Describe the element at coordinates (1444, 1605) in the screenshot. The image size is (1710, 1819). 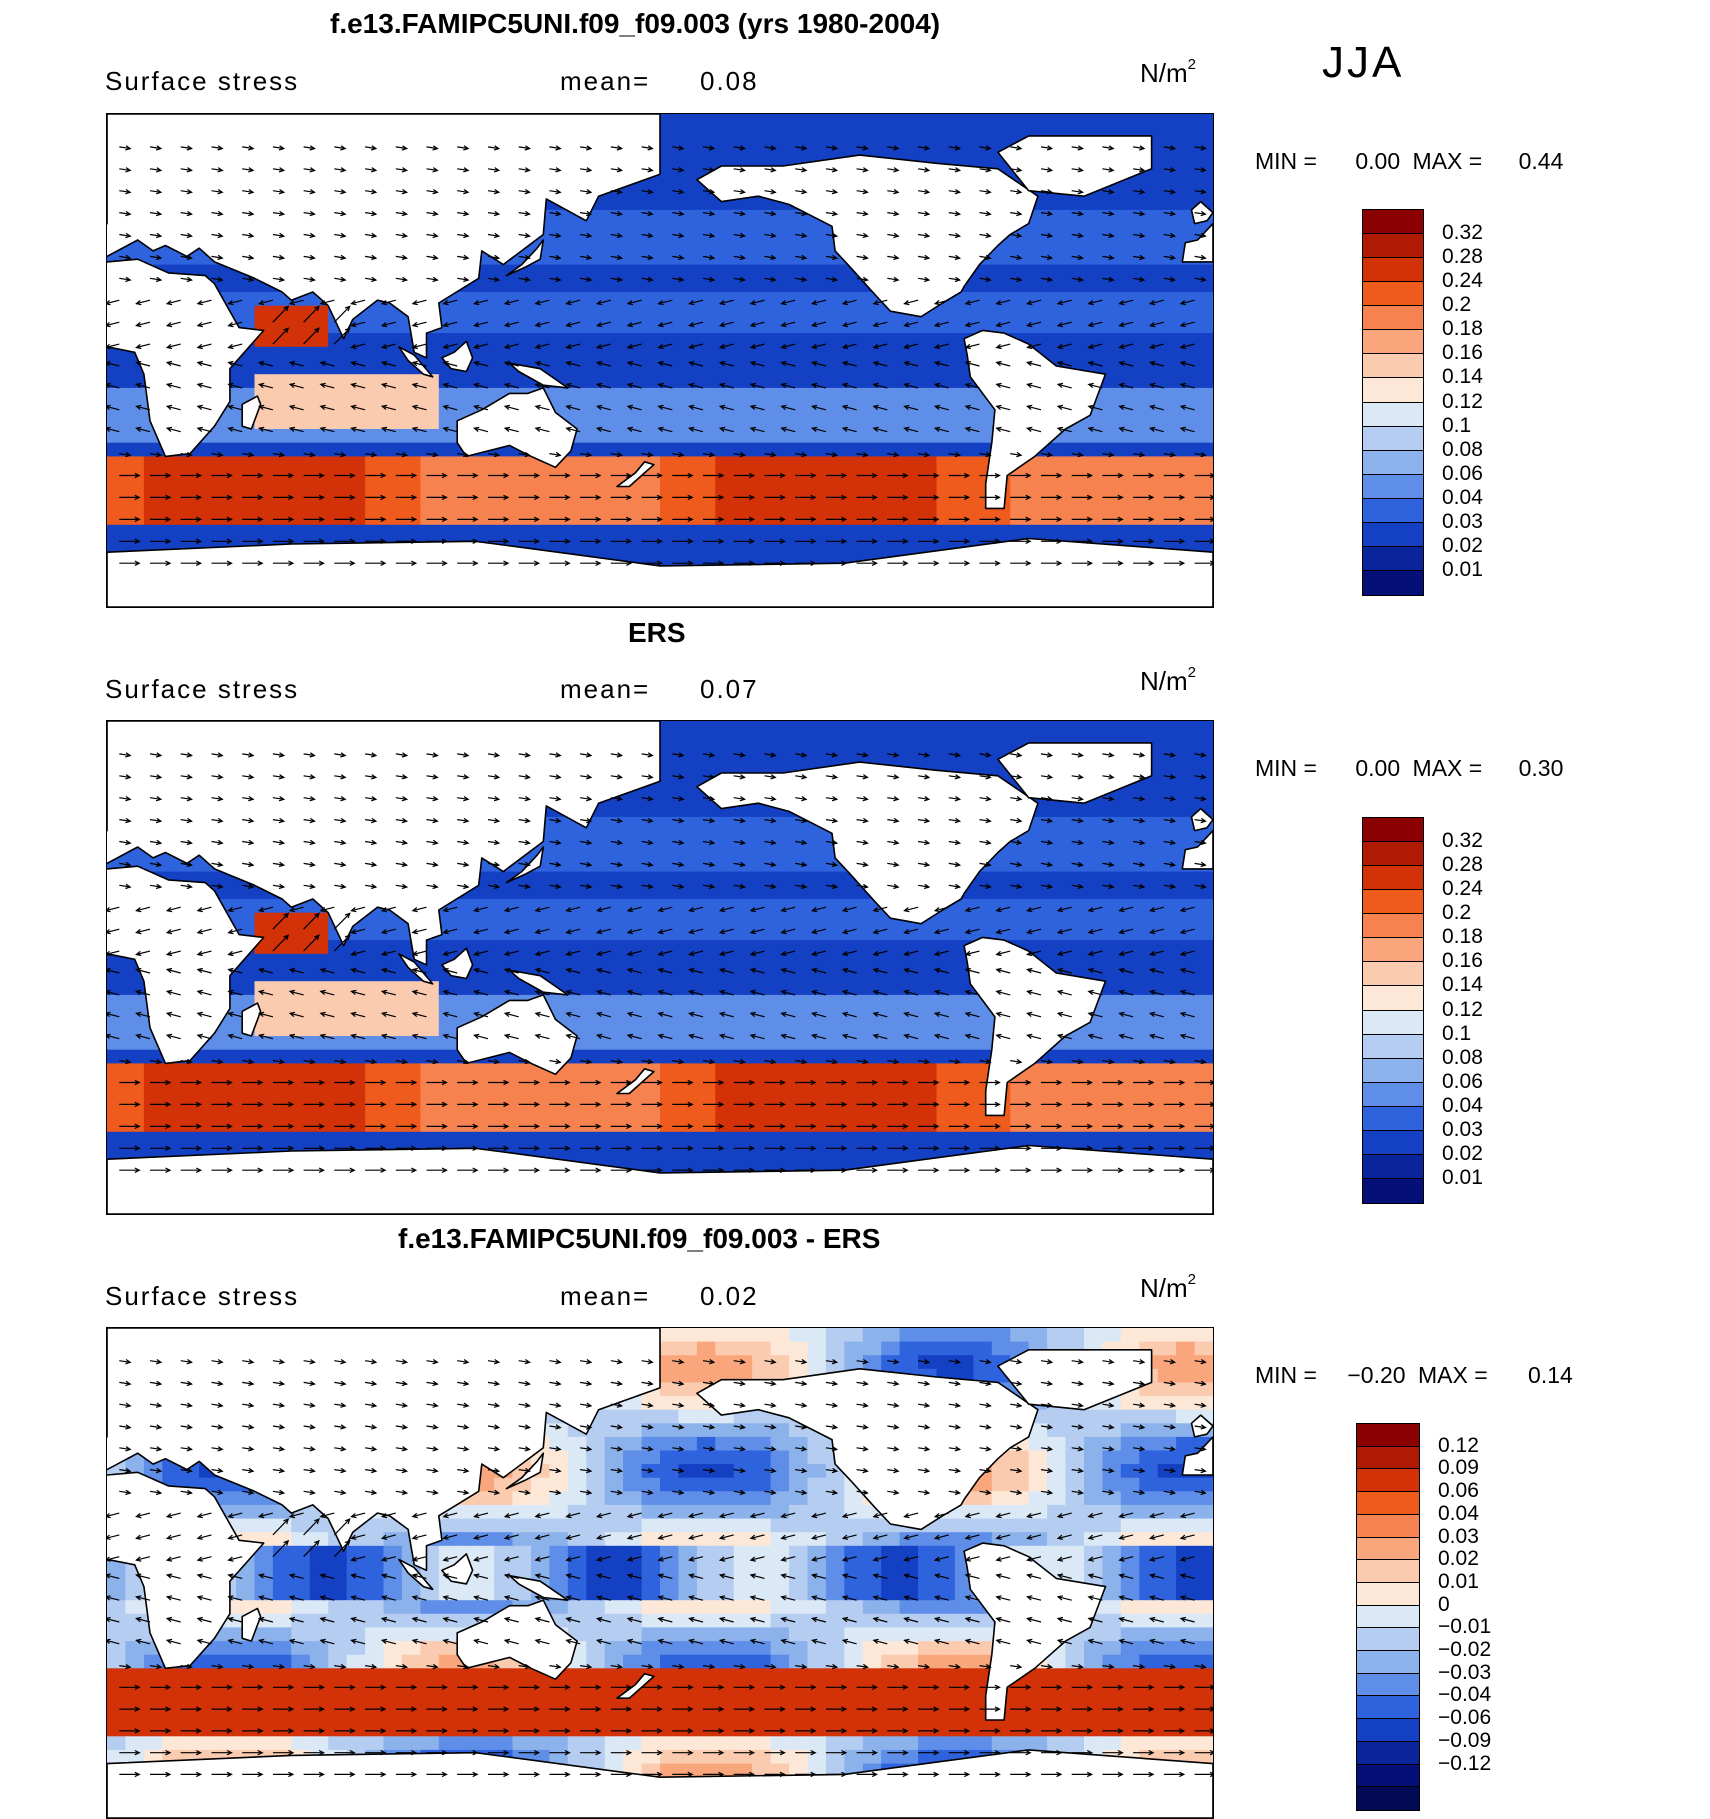
I see `colorbar-tick-label: 0` at that location.